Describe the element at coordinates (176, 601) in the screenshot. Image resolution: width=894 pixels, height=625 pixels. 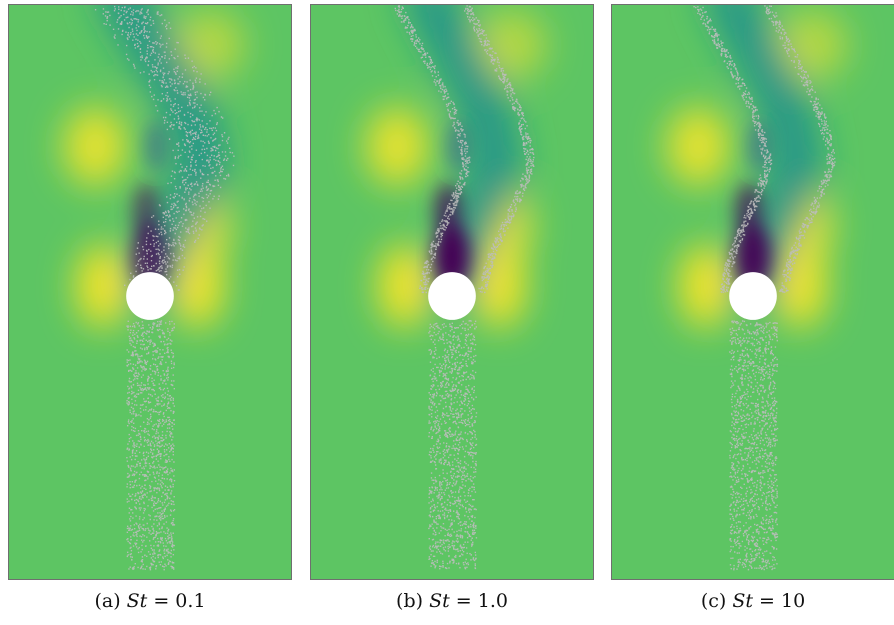
I see `caption-a-value: = 0.1` at that location.